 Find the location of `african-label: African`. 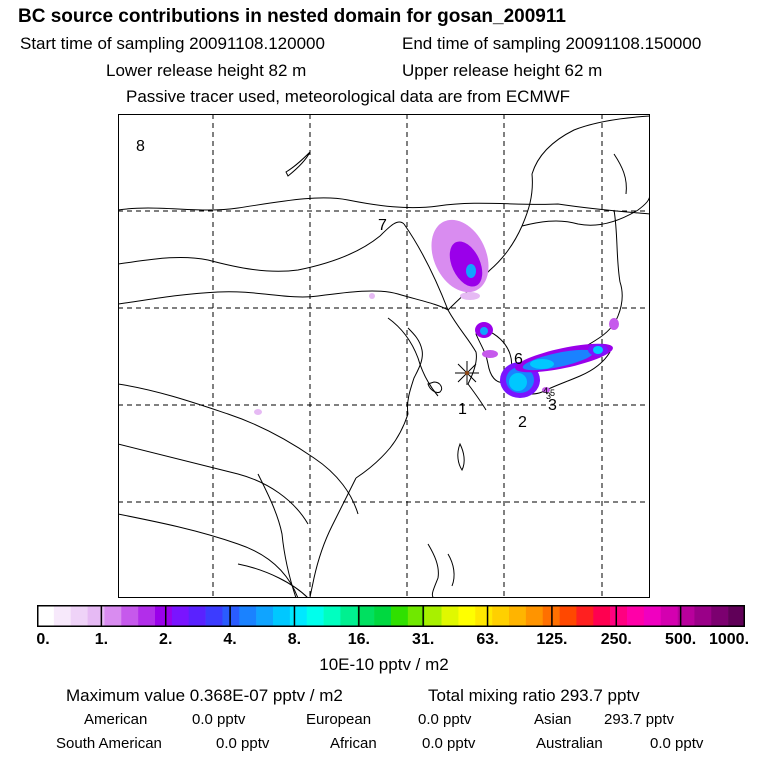

african-label: African is located at coordinates (353, 743).